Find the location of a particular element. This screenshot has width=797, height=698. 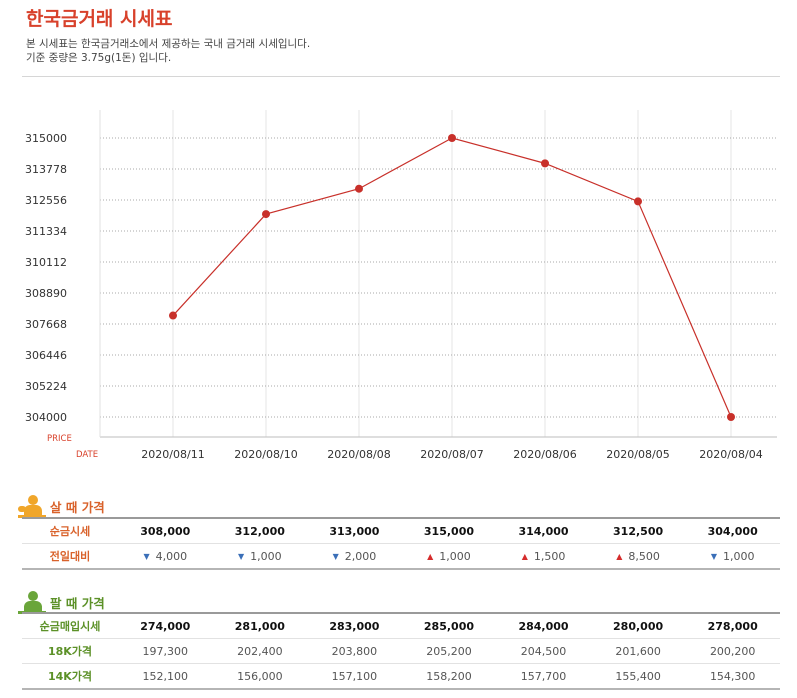

price-cell: 274,000 is located at coordinates (165, 625).